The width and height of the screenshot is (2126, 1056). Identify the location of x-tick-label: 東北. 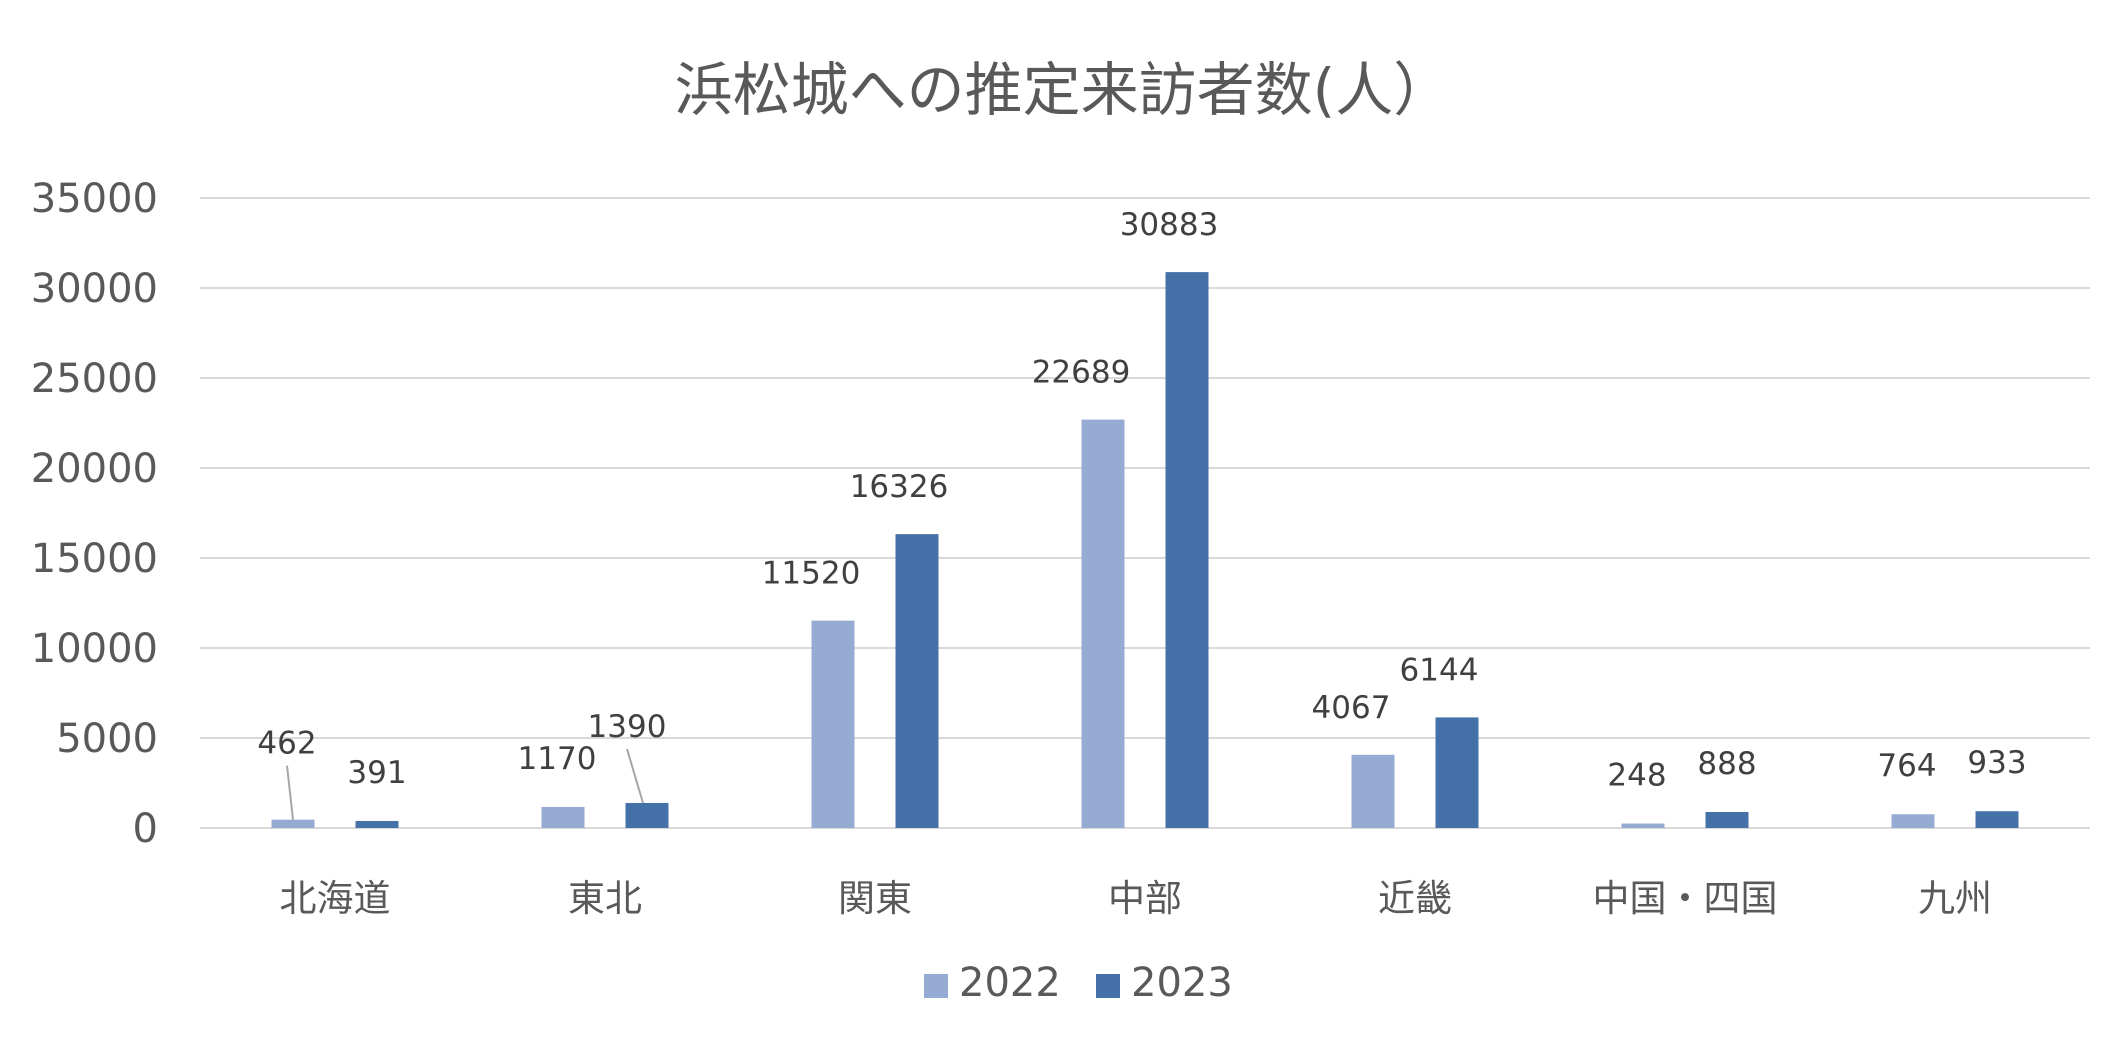
(605, 898).